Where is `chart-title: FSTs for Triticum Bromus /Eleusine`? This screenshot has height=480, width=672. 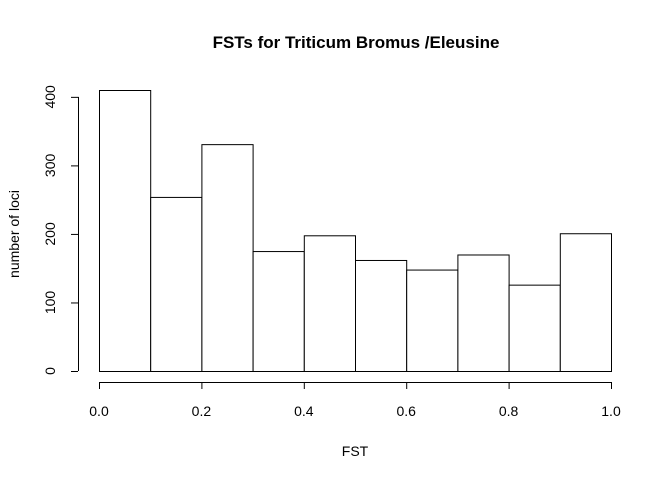 chart-title: FSTs for Triticum Bromus /Eleusine is located at coordinates (356, 42).